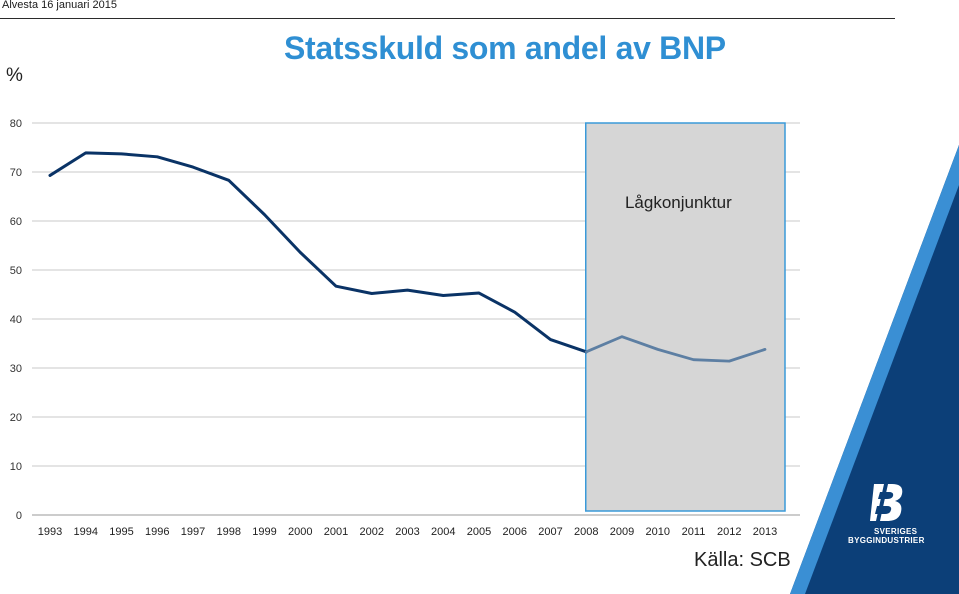  I want to click on chart-title: Statsskuld som andel av BNP, so click(505, 48).